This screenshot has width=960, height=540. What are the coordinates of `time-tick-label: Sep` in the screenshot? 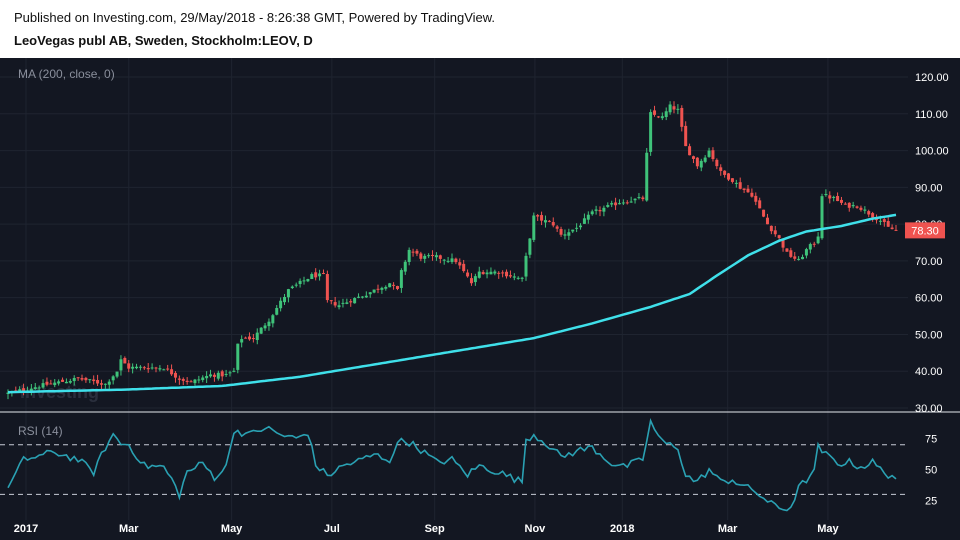 It's located at (435, 529).